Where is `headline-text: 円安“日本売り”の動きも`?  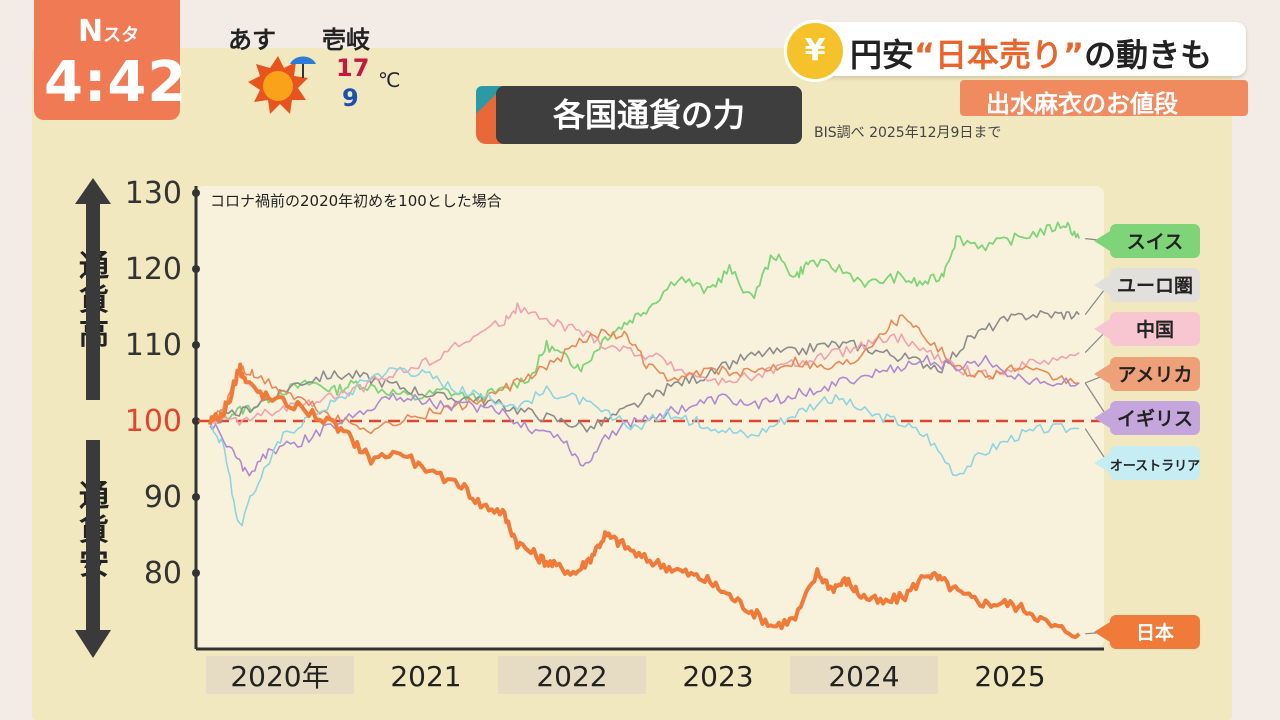 headline-text: 円安“日本売り”の動きも is located at coordinates (1031, 53).